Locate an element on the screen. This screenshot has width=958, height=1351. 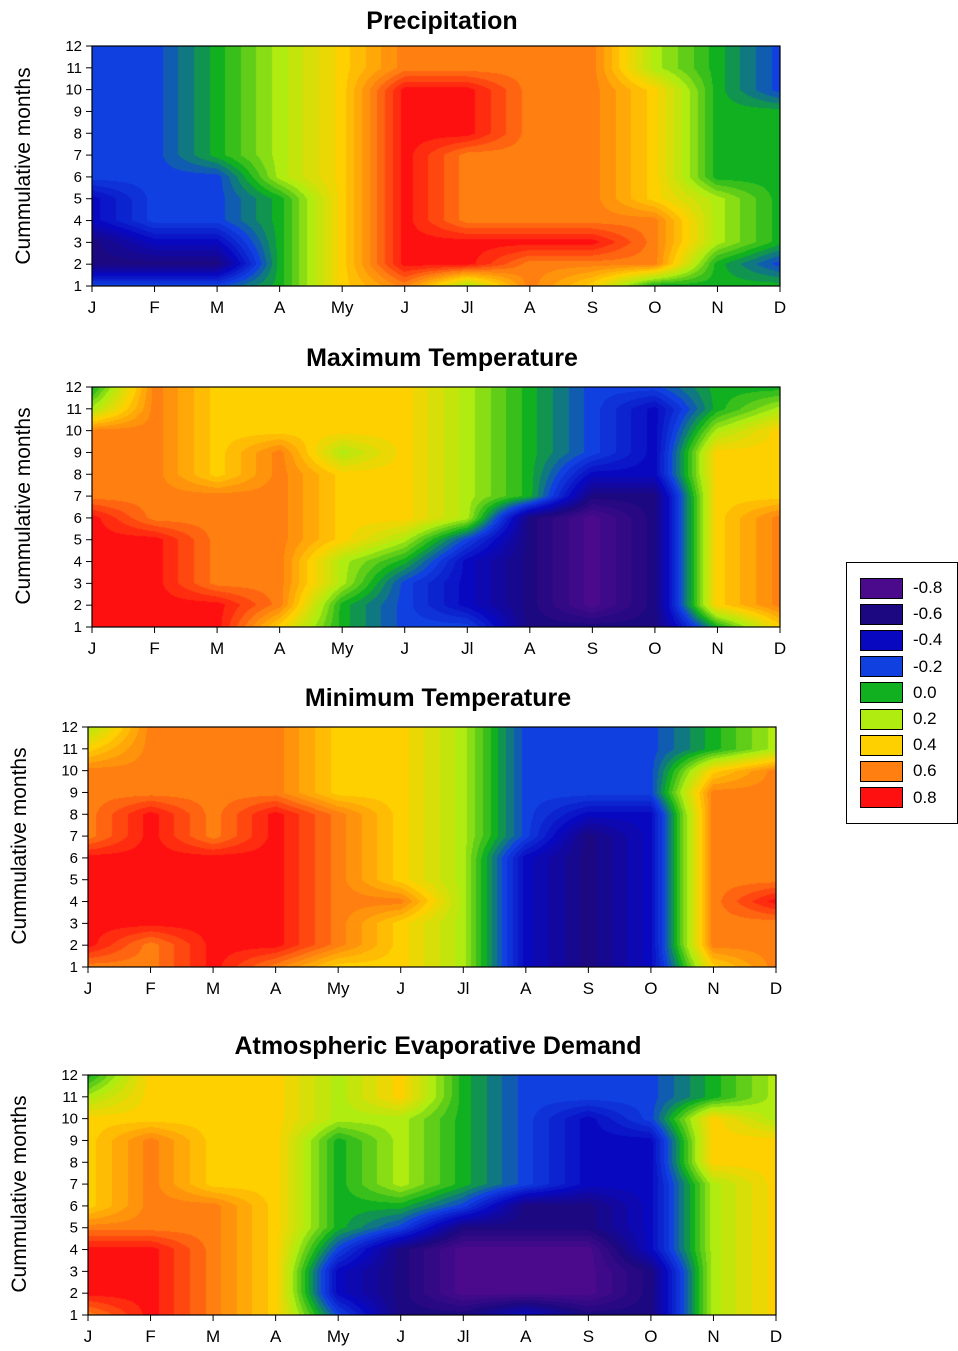
legend-label: 0.2 is located at coordinates (925, 718).